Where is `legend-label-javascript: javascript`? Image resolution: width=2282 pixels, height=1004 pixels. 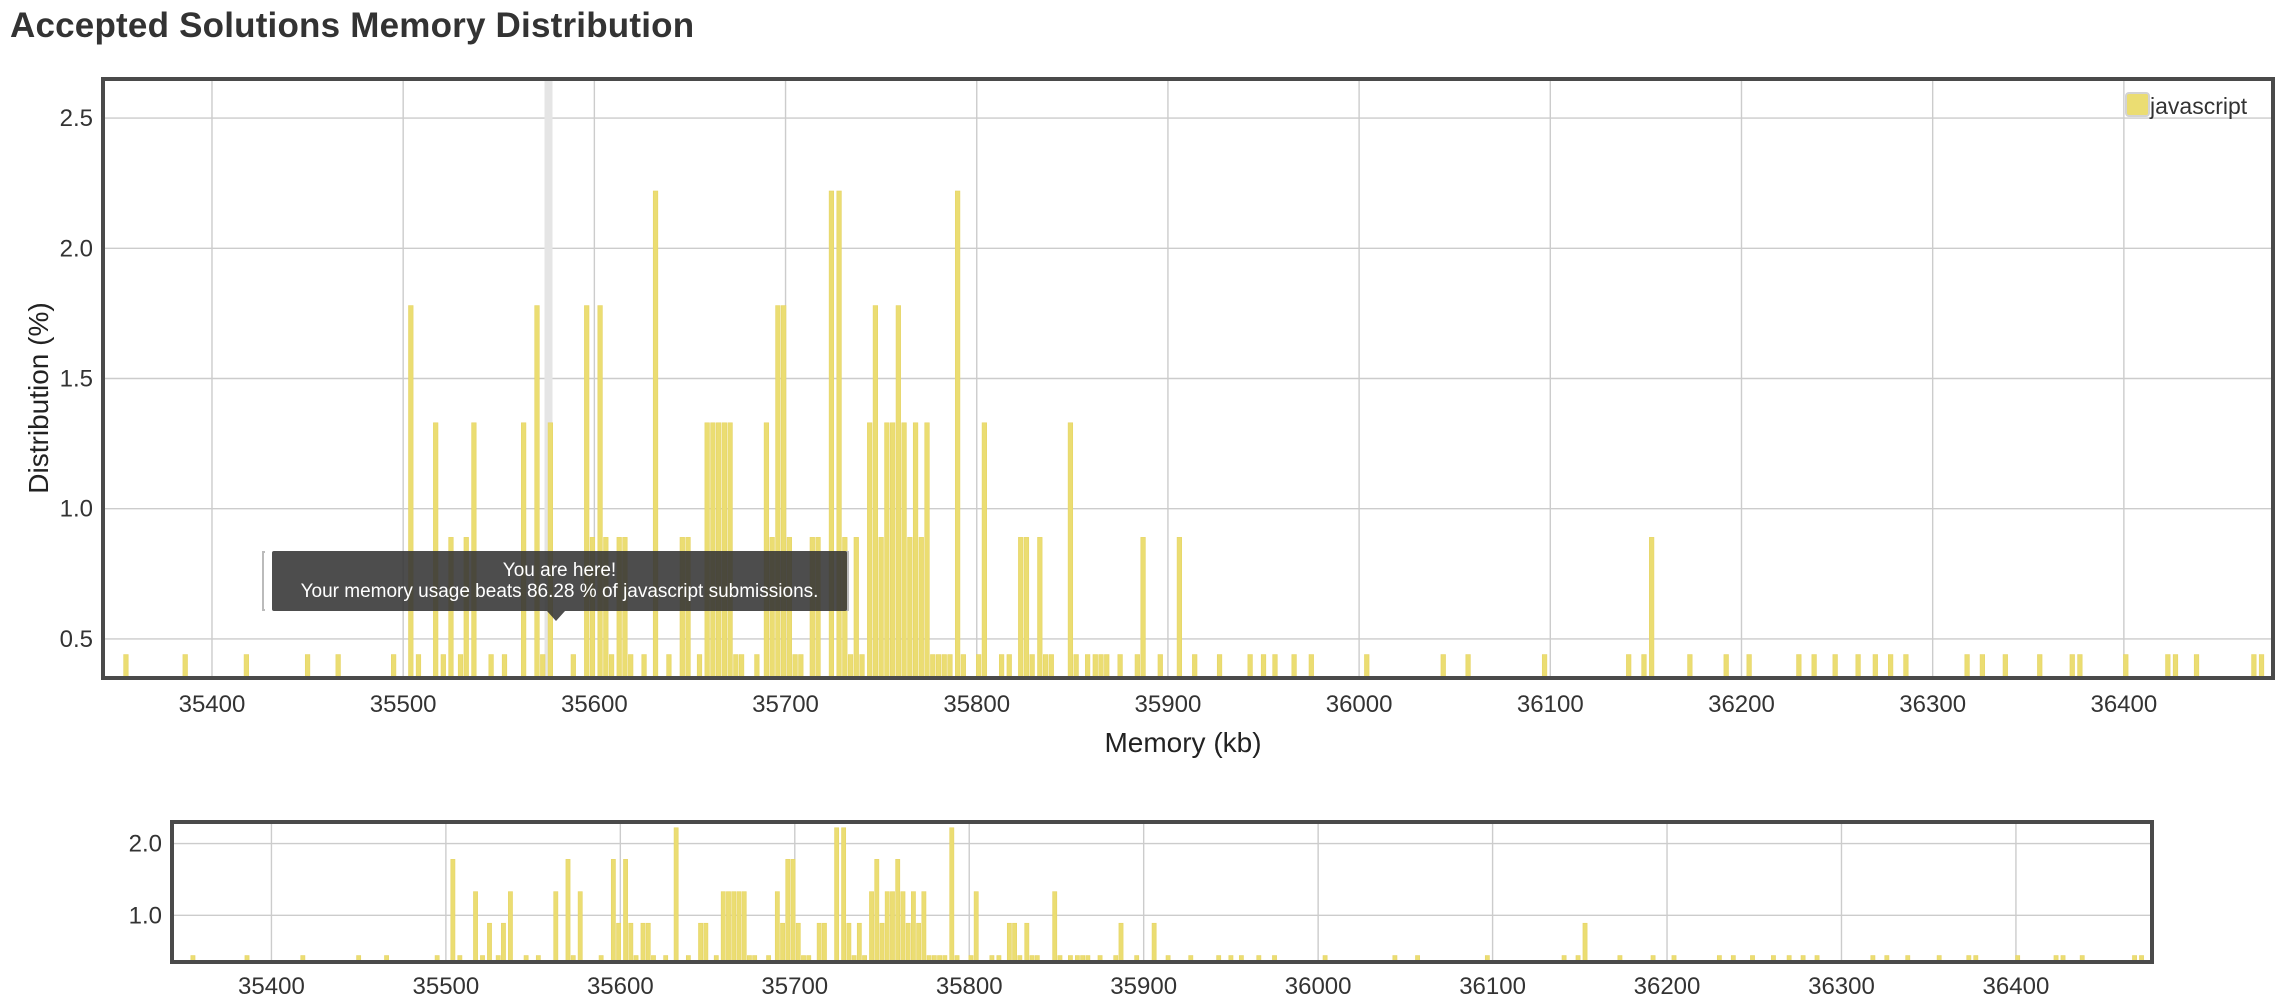
legend-label-javascript: javascript is located at coordinates (2198, 106).